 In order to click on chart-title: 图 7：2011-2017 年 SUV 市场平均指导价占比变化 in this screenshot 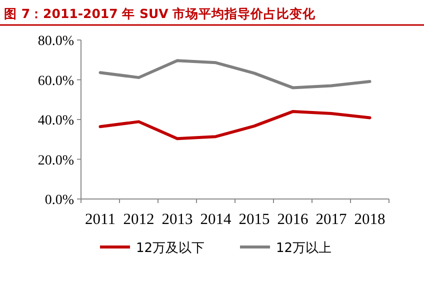, I will do `click(160, 13)`.